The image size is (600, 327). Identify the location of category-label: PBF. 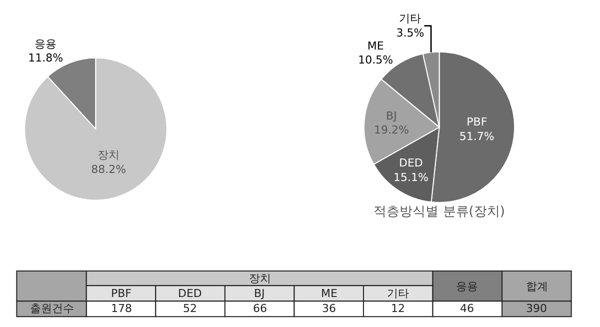
(121, 293).